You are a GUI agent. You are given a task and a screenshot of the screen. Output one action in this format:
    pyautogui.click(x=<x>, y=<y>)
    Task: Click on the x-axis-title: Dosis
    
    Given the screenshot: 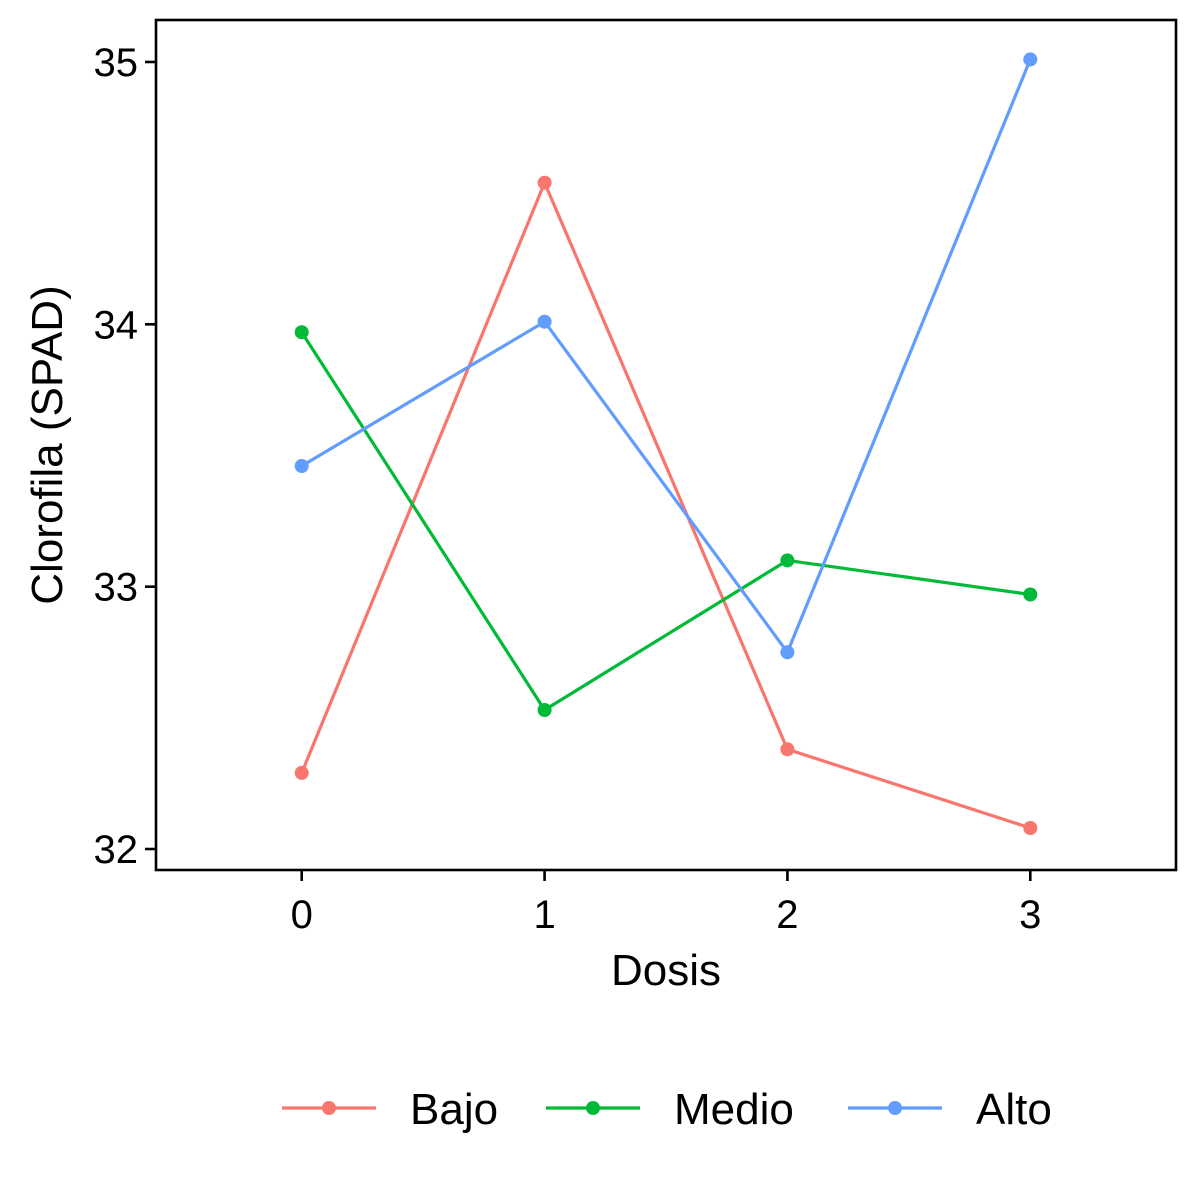 What is the action you would take?
    pyautogui.click(x=666, y=970)
    